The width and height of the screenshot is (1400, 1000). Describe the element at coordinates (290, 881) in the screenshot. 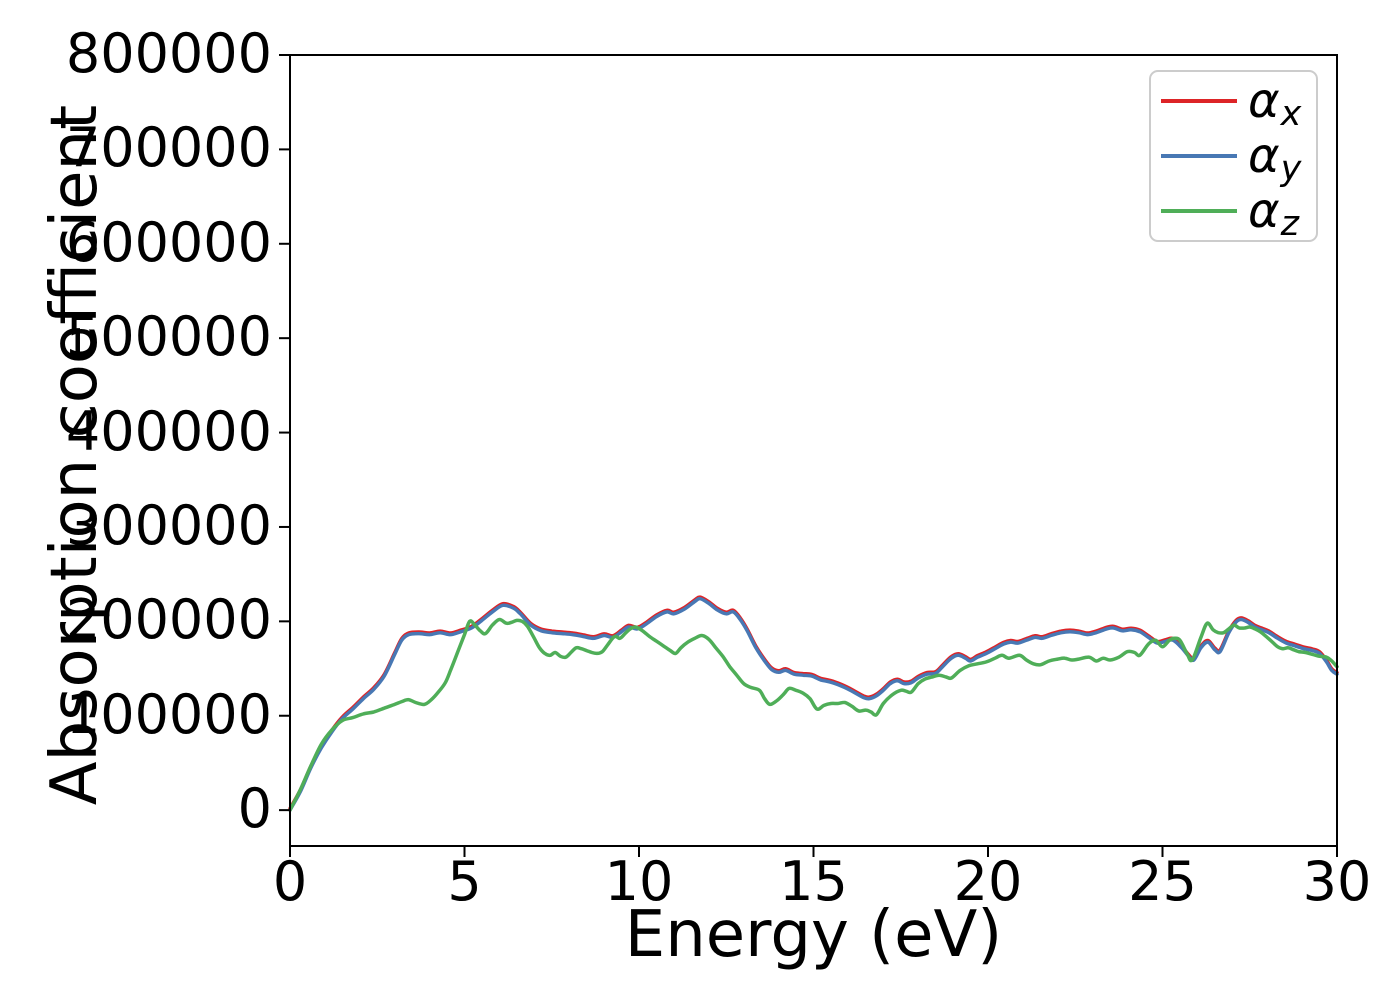

I see `x-tick-label-0: 0` at that location.